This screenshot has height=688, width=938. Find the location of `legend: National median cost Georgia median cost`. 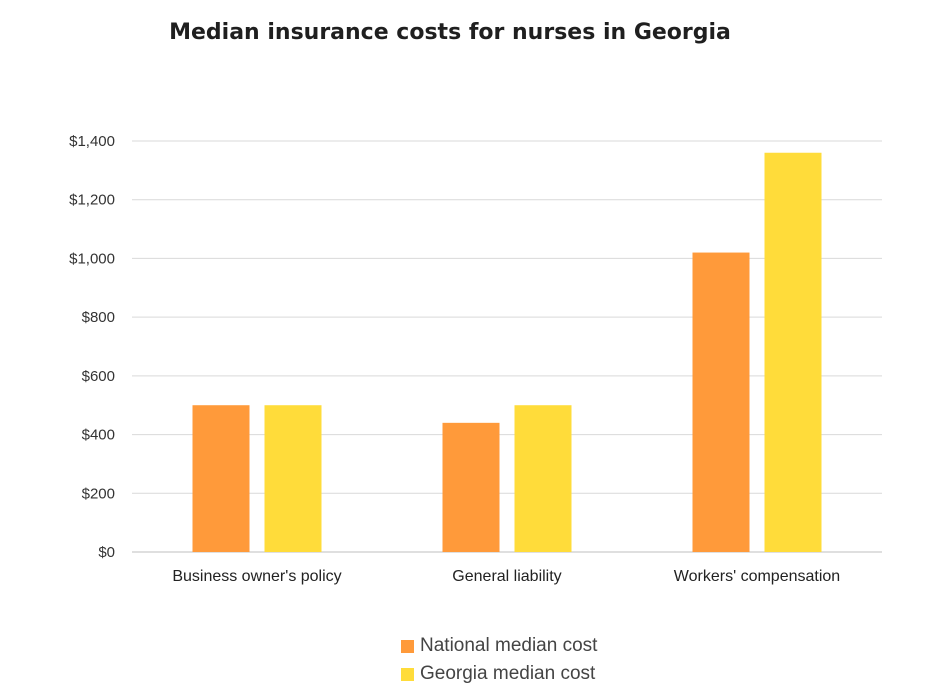

legend: National median cost Georgia median cost is located at coordinates (499, 660).